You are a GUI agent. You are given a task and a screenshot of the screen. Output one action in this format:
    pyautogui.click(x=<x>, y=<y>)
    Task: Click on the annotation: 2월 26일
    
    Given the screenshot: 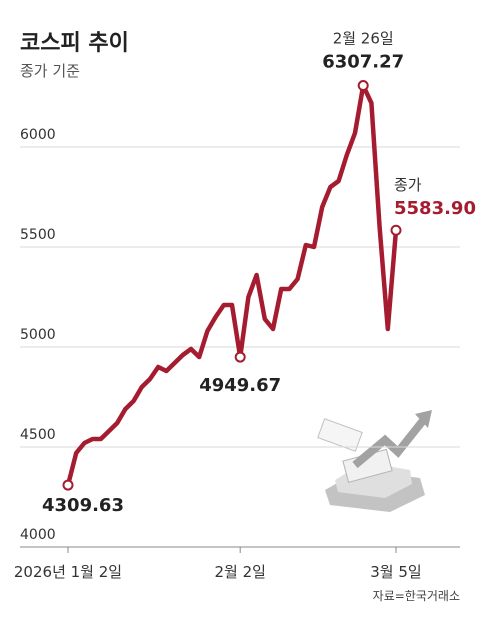 What is the action you would take?
    pyautogui.click(x=363, y=39)
    